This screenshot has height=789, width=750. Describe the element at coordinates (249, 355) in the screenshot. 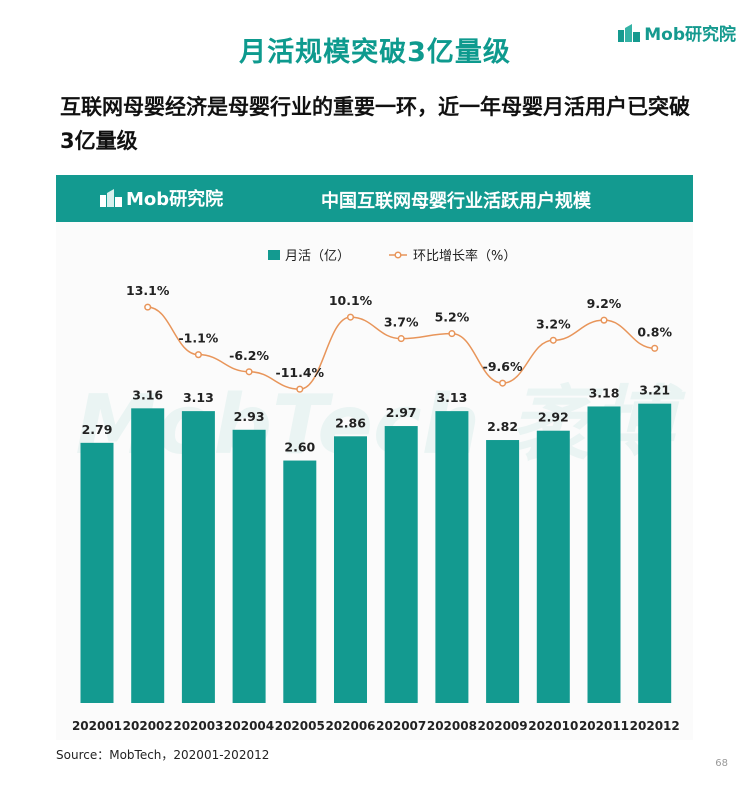

I see `growth-rate-label: -6.2%` at that location.